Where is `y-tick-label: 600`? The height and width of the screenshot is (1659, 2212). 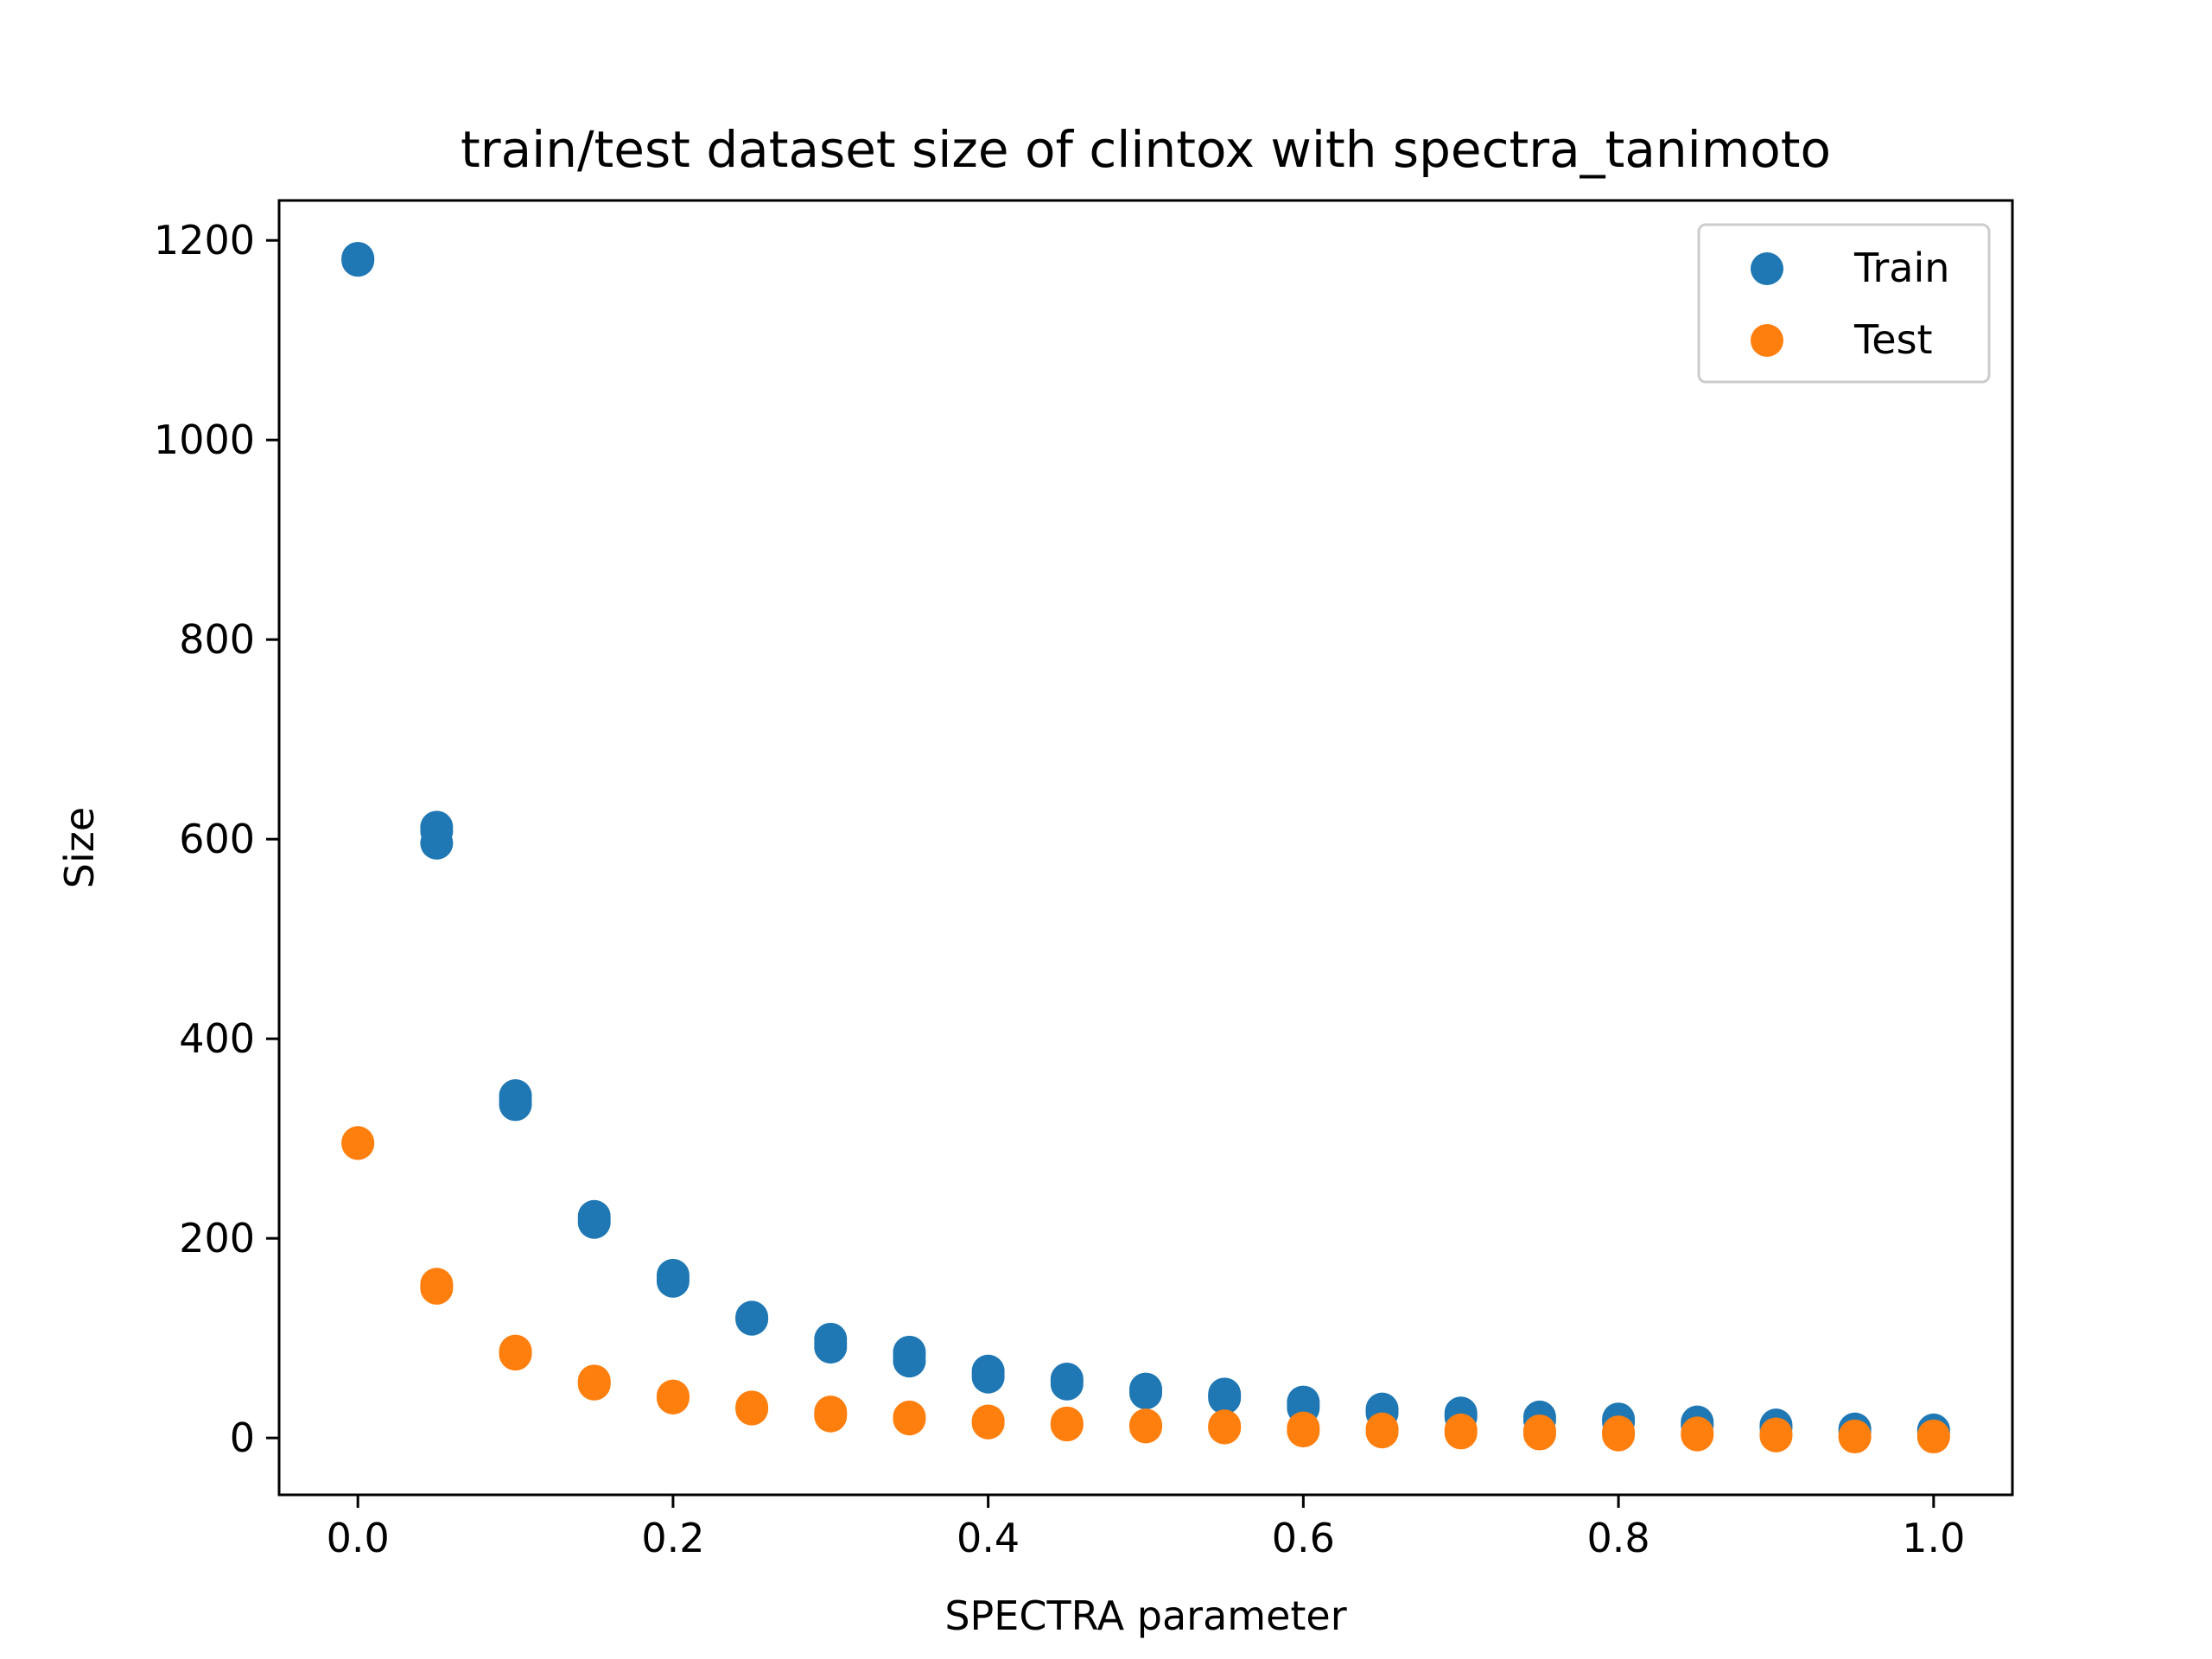 y-tick-label: 600 is located at coordinates (217, 839).